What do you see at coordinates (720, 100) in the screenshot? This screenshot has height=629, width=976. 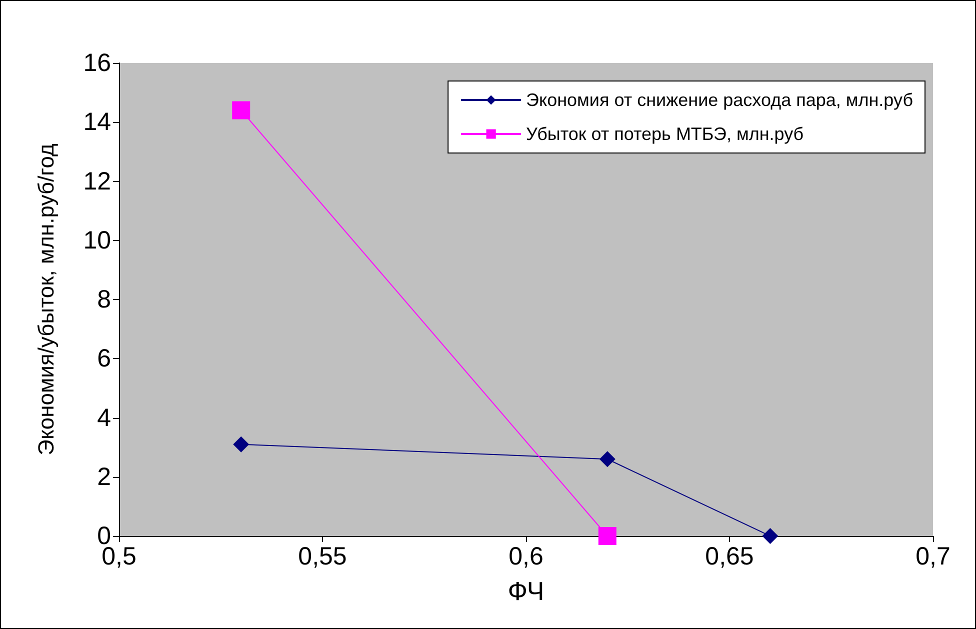 I see `legend-label: Экономия от снижение расхода пара, млн.руб` at bounding box center [720, 100].